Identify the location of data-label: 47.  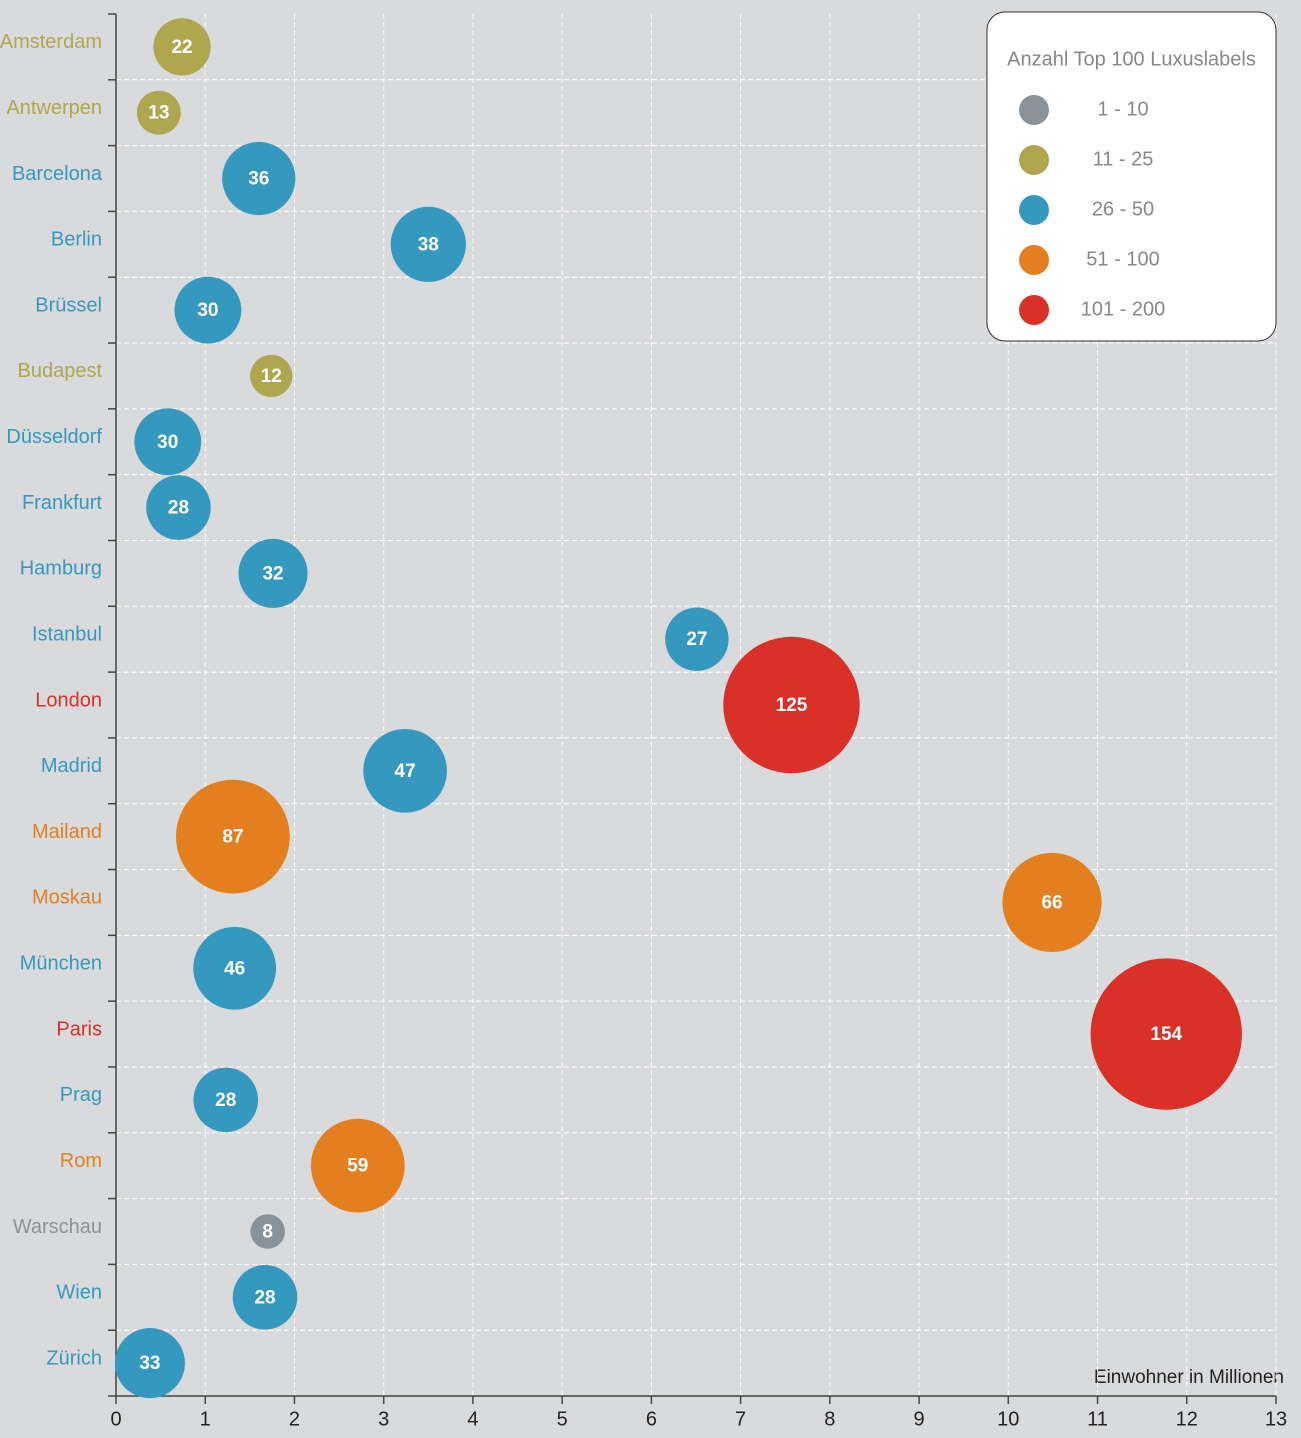
(405, 771).